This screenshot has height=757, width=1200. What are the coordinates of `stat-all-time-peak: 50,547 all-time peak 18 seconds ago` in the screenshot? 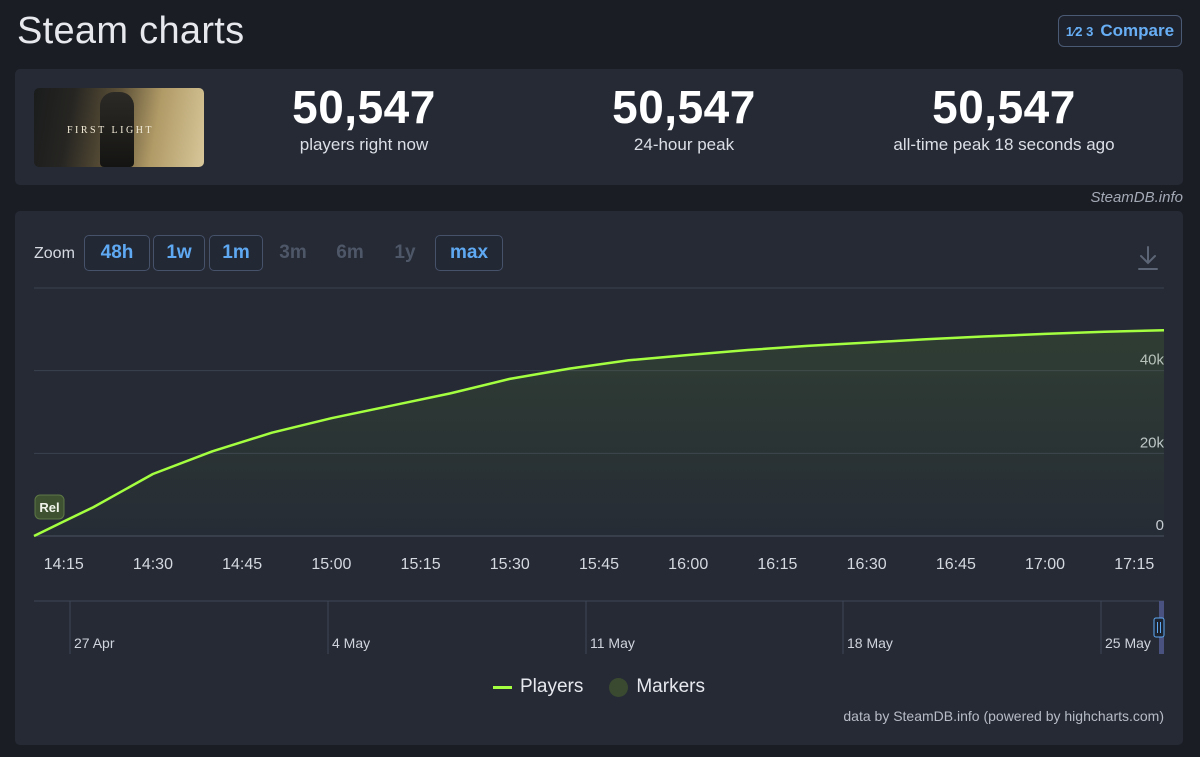 It's located at (1004, 118).